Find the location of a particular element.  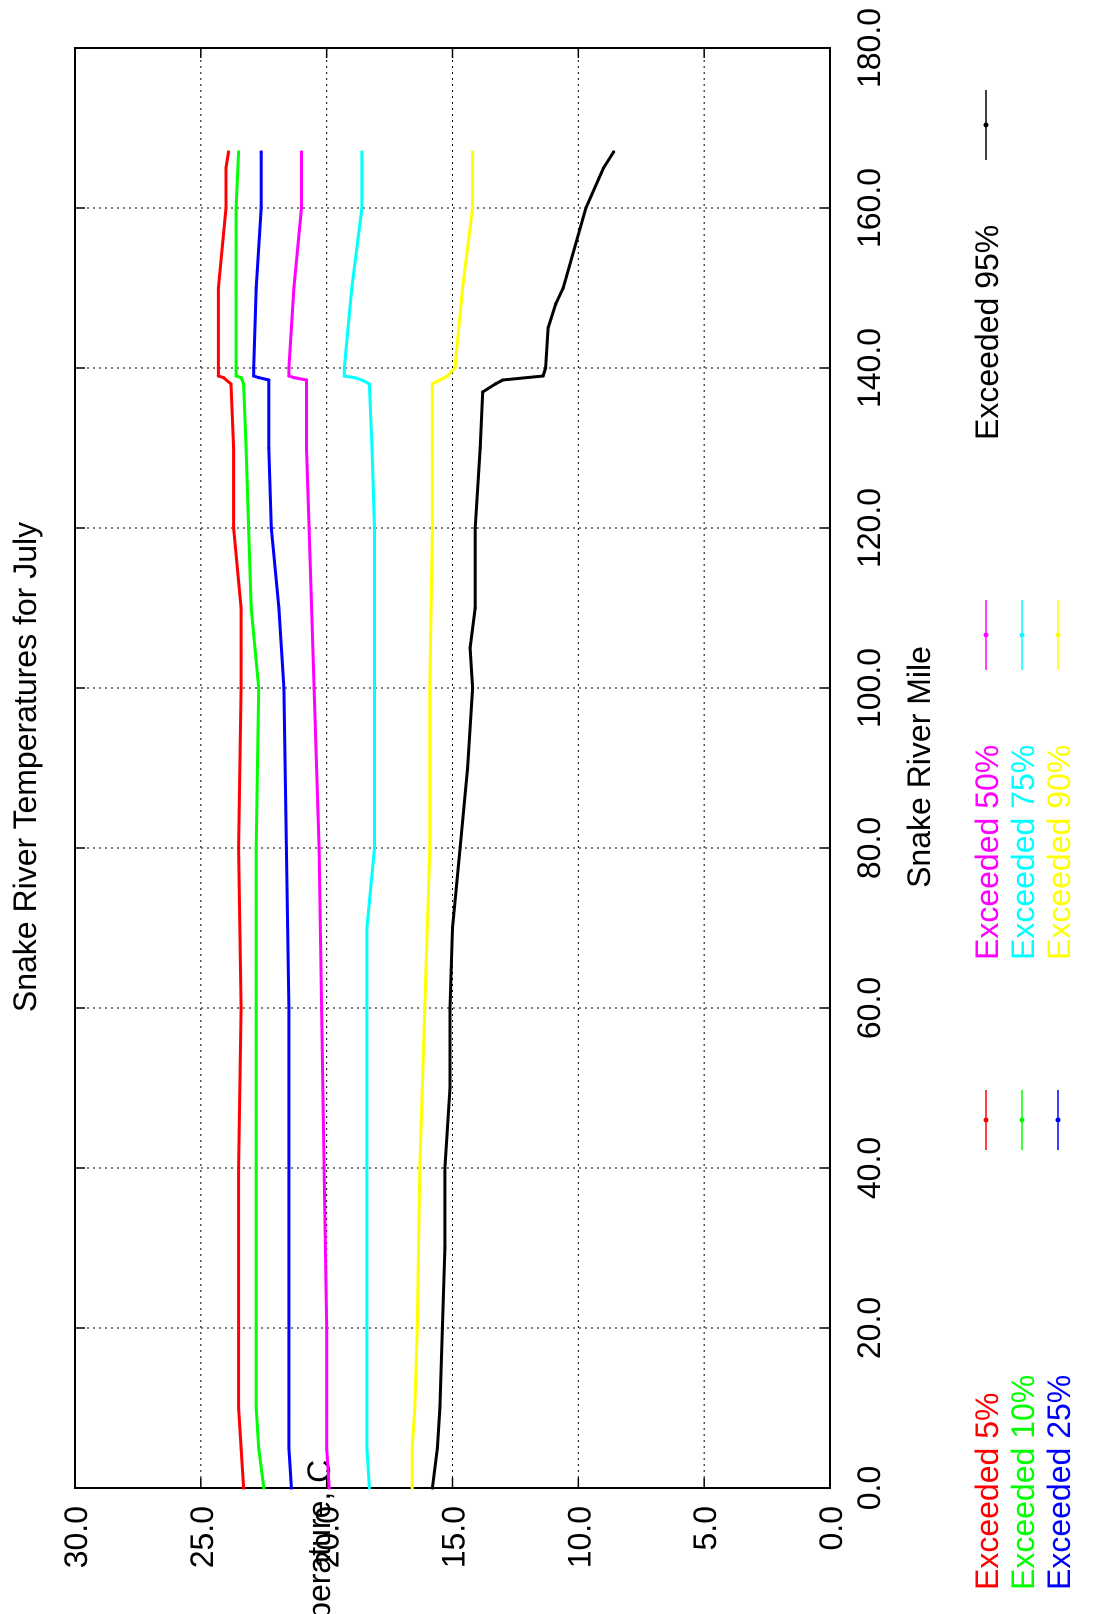

y-tick-label: 5.0 is located at coordinates (705, 1528).